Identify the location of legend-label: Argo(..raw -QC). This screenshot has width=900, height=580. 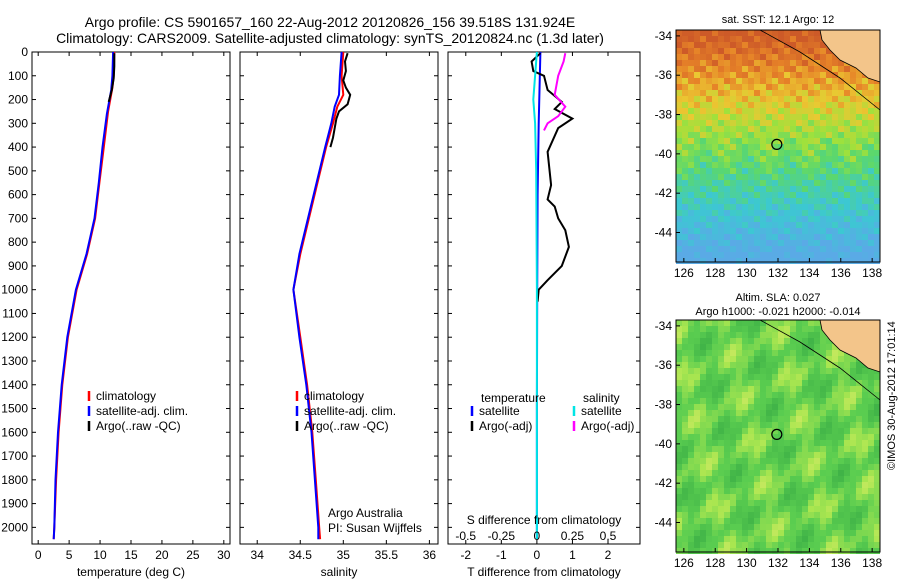
(346, 426).